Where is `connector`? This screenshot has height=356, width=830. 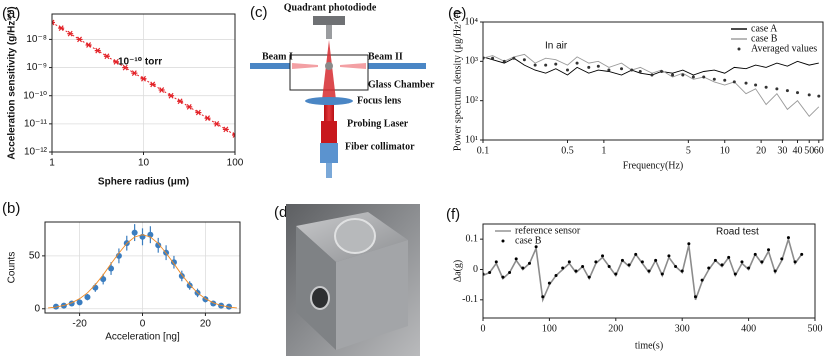
connector is located at coordinates (320, 298).